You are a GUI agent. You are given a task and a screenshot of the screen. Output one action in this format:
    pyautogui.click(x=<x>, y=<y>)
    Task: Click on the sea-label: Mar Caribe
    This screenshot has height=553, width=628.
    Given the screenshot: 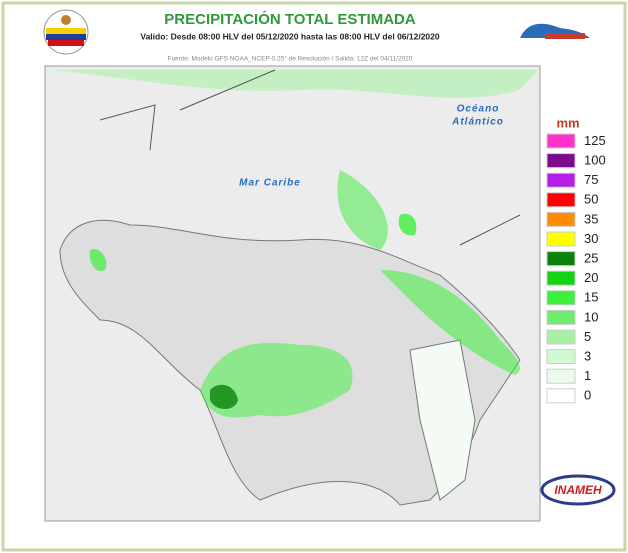 What is the action you would take?
    pyautogui.click(x=270, y=183)
    